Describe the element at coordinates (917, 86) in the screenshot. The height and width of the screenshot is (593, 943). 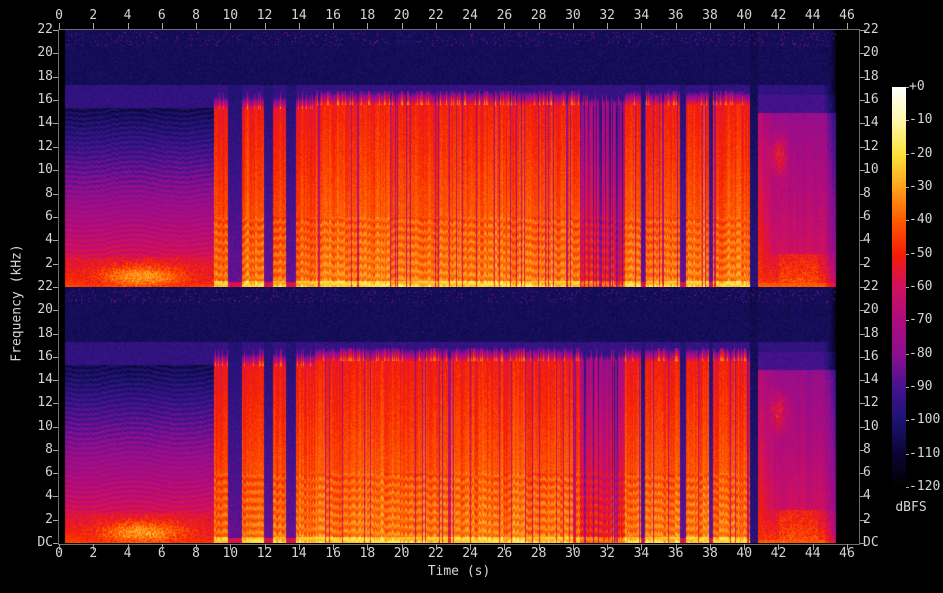
I see `colorbar-tick-label: +0` at that location.